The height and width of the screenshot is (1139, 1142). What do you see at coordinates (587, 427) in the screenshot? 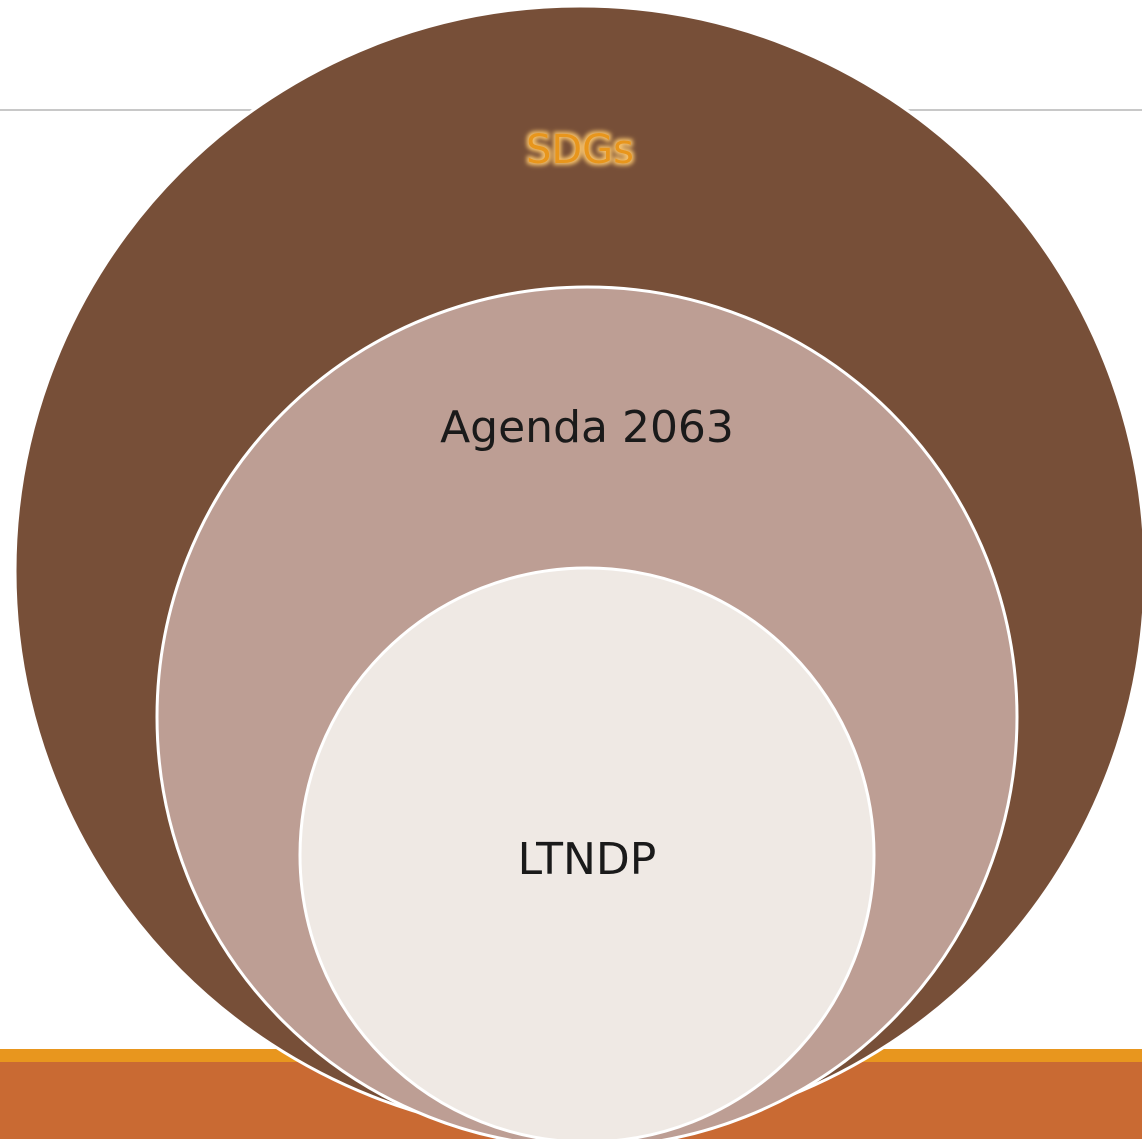
I see `middle-label: Agenda 2063` at bounding box center [587, 427].